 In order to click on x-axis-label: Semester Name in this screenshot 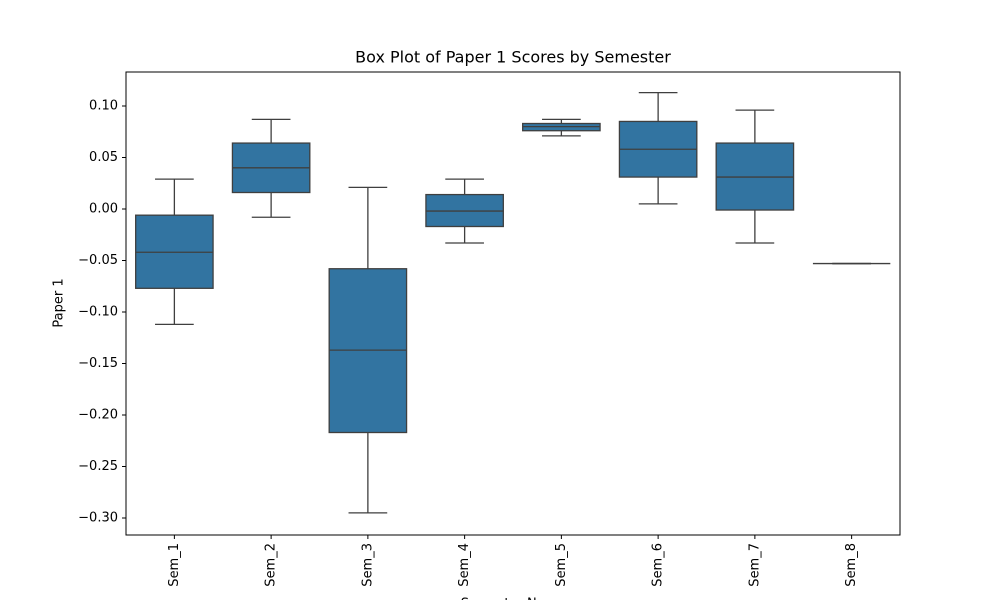, I will do `click(513, 598)`.